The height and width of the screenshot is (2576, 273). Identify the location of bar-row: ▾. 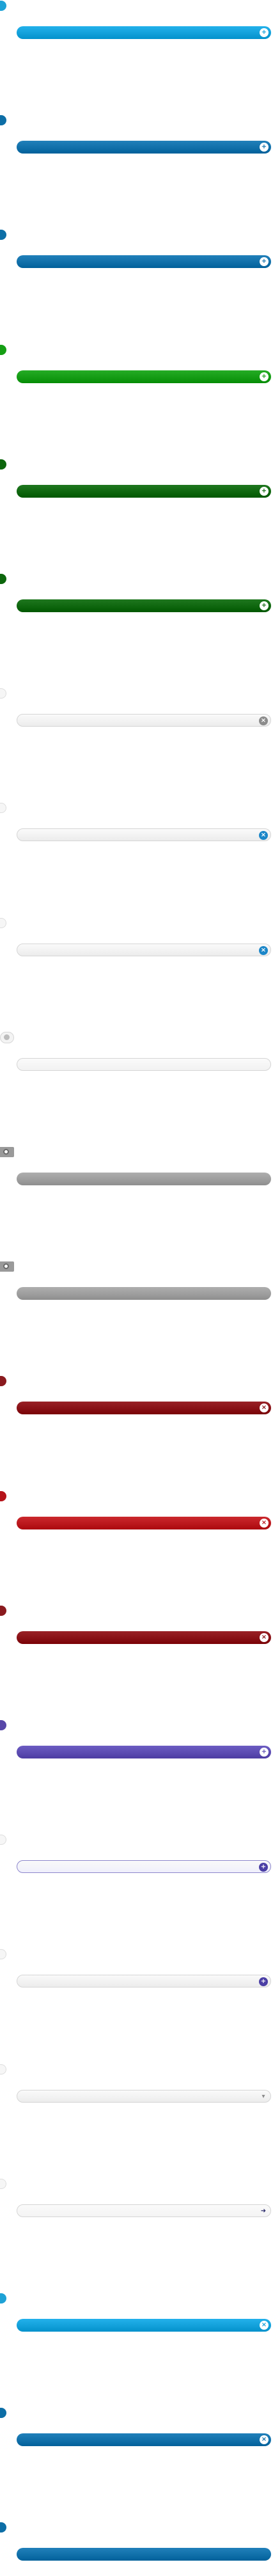
(136, 2091).